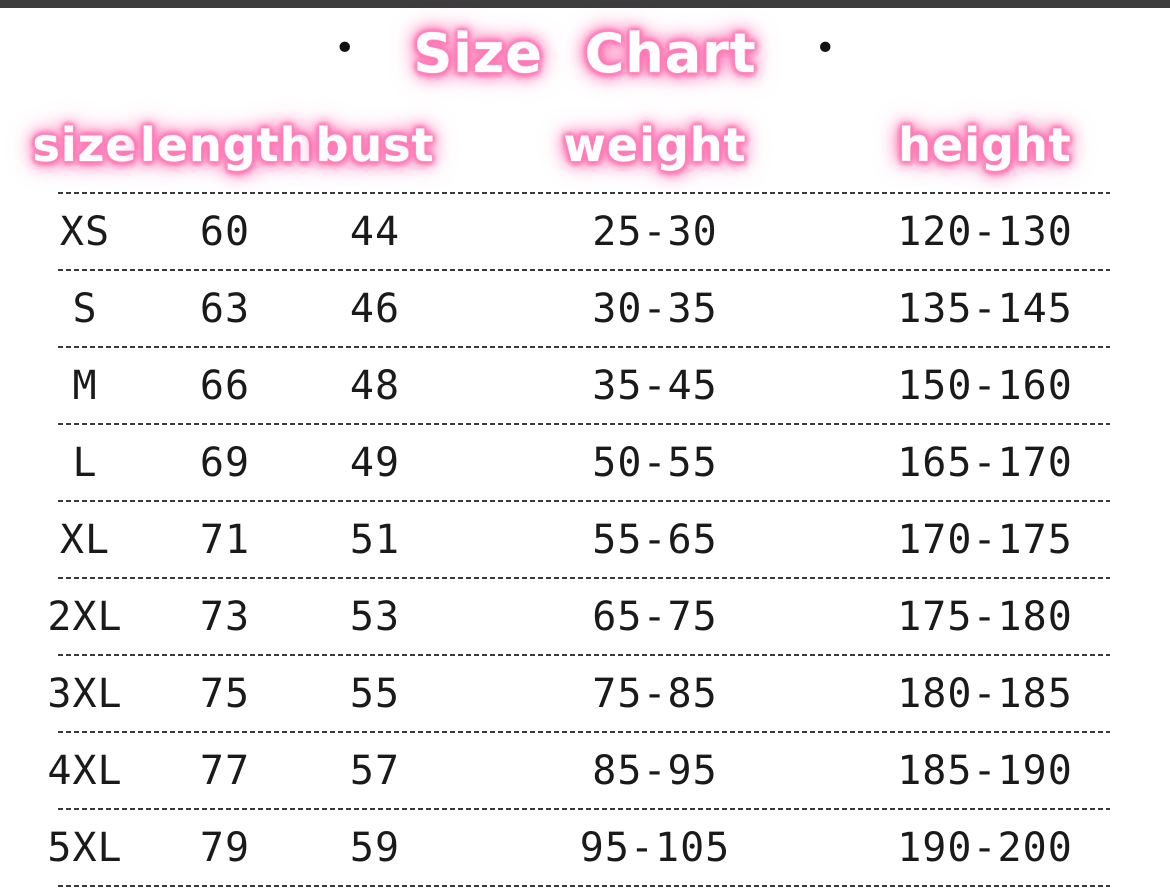 The image size is (1170, 893). I want to click on table-row: 3XL 75 55 75-85 180-185, so click(585, 693).